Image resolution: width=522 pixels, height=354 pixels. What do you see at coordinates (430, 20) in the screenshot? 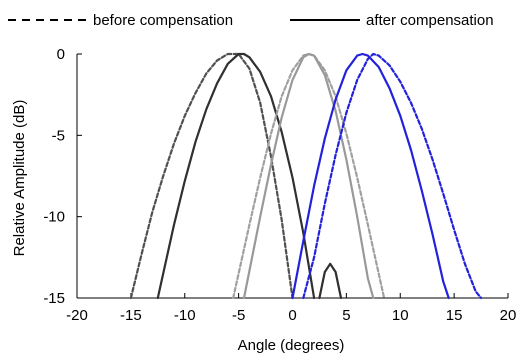
I see `legend-label-after-compensation: after compensation` at bounding box center [430, 20].